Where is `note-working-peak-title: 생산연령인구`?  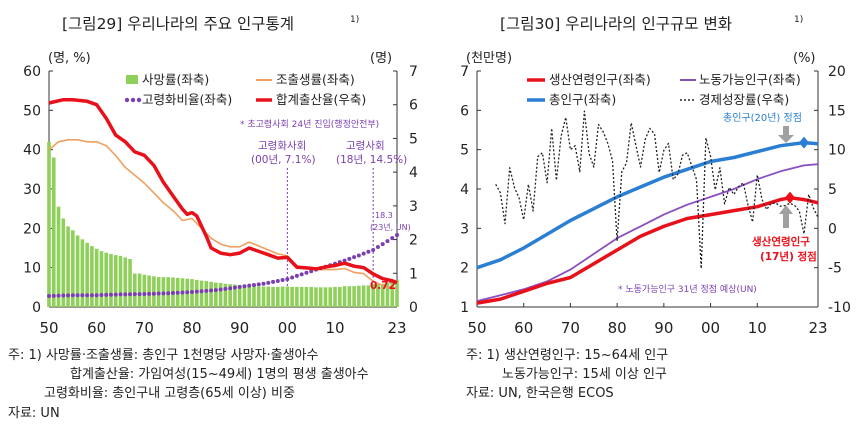
note-working-peak-title: 생산연령인구 is located at coordinates (781, 241).